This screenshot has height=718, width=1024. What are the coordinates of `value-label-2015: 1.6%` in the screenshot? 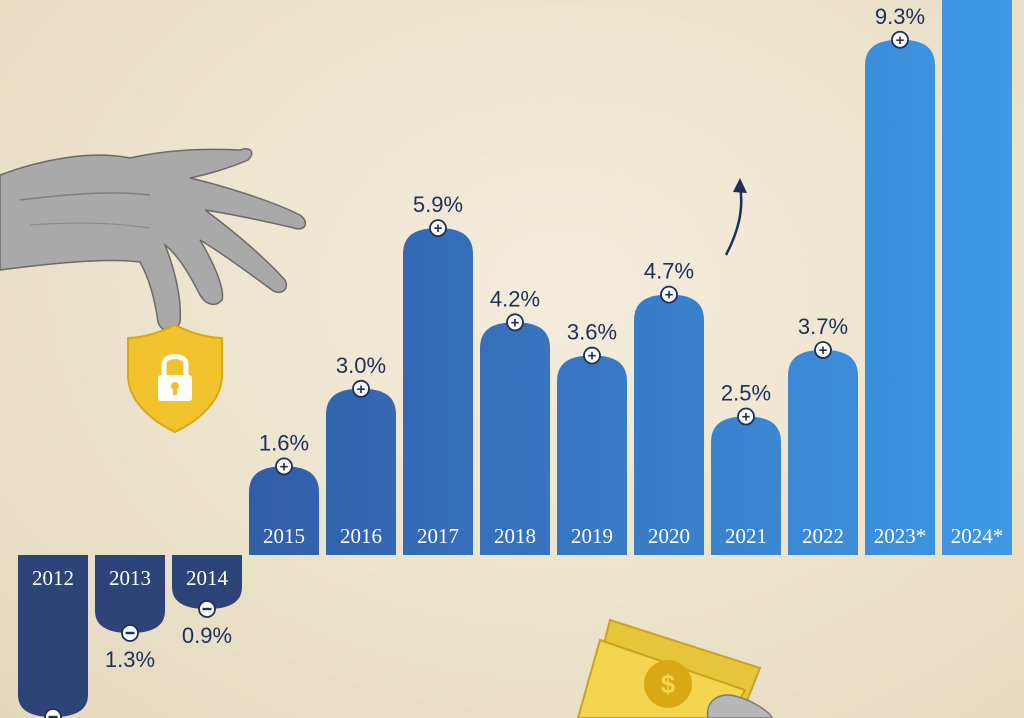 It's located at (284, 442).